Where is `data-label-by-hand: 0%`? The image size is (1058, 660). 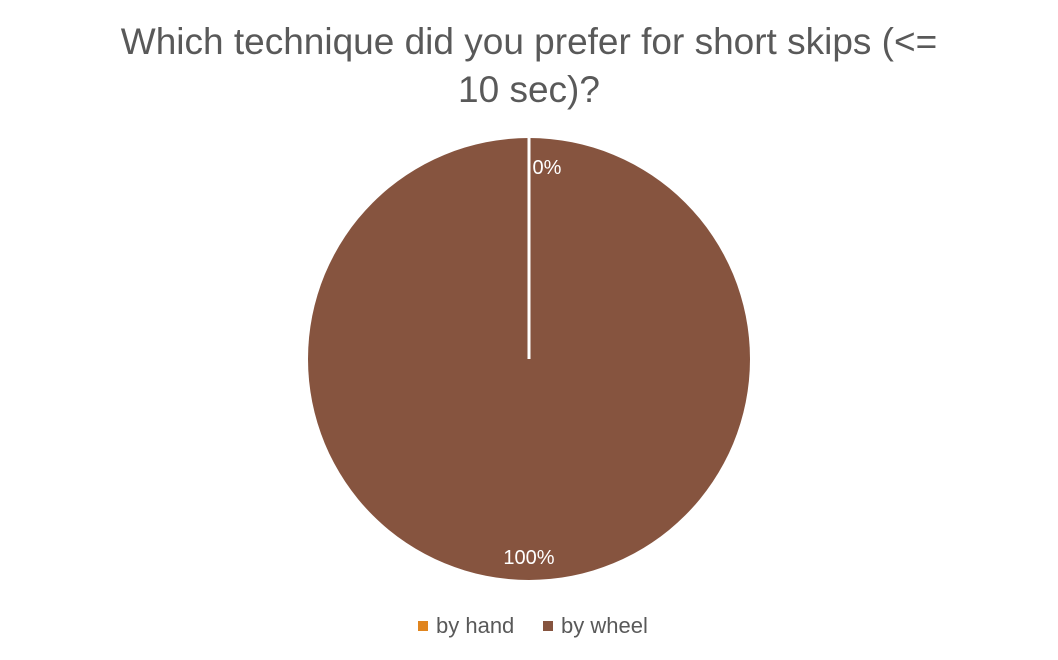 data-label-by-hand: 0% is located at coordinates (547, 168).